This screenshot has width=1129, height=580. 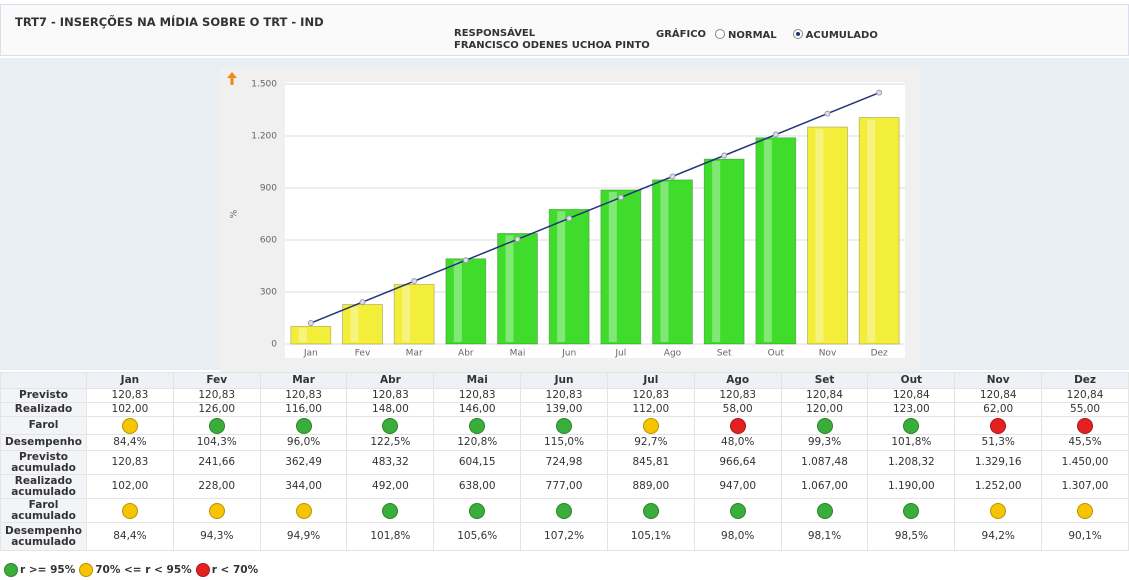 What do you see at coordinates (466, 354) in the screenshot?
I see `x-tick-label: Abr` at bounding box center [466, 354].